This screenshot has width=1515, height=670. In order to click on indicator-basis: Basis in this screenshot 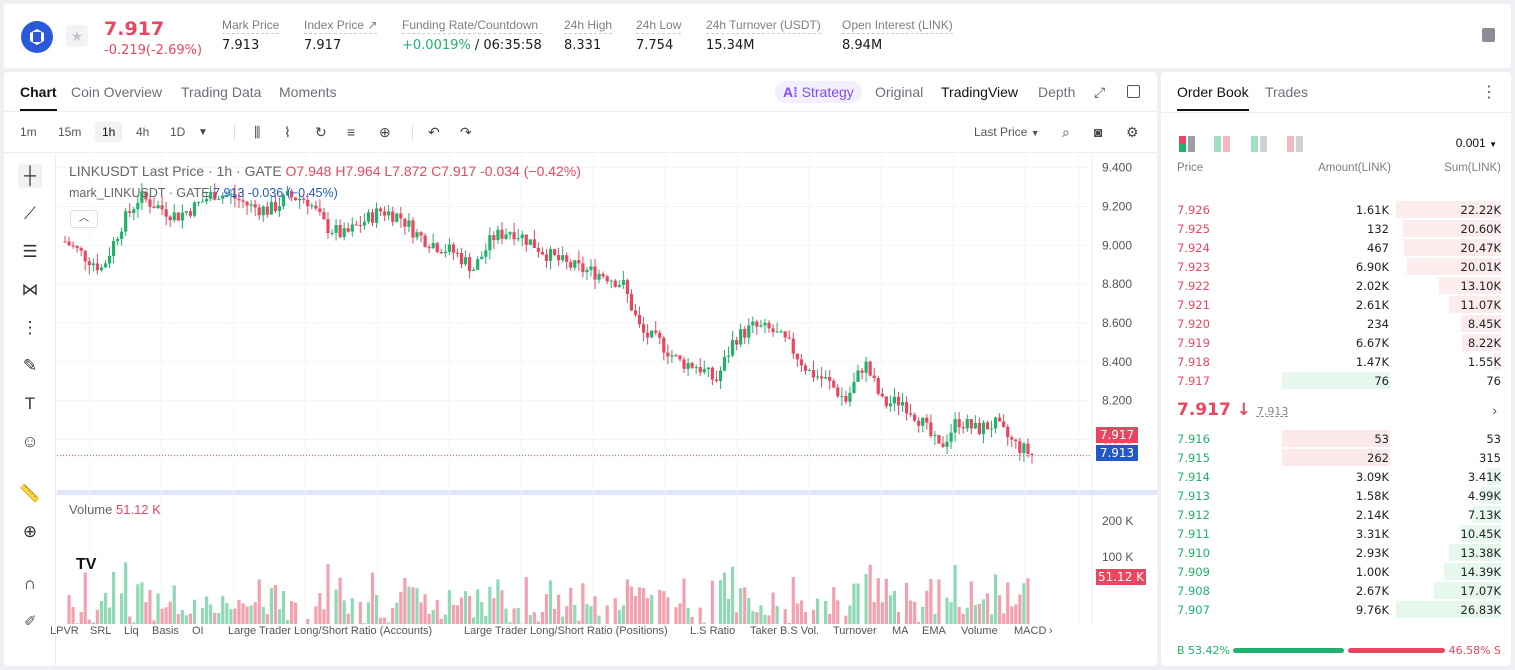, I will do `click(165, 631)`.